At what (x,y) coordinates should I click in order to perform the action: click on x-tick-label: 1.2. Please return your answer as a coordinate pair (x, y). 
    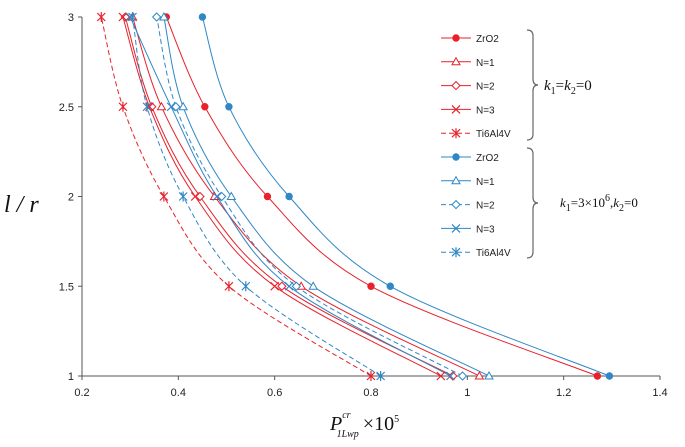
    Looking at the image, I should click on (563, 393).